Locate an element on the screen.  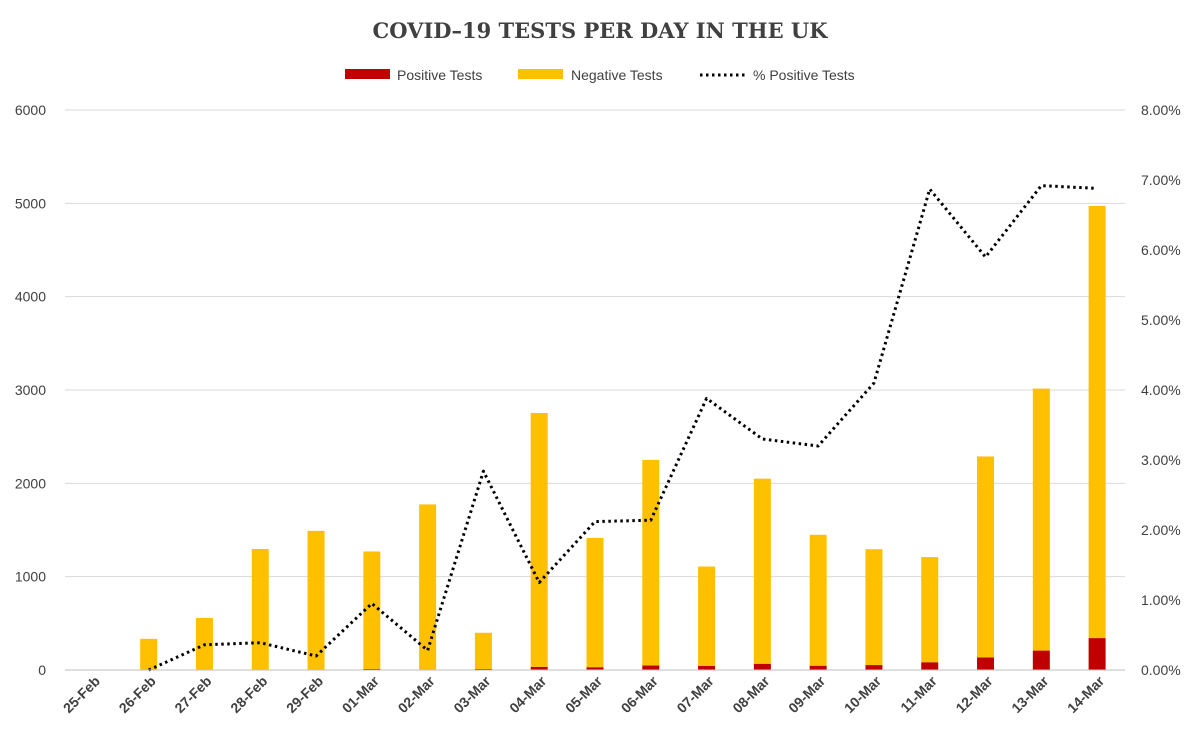
legend-label-negative: Negative Tests is located at coordinates (617, 75).